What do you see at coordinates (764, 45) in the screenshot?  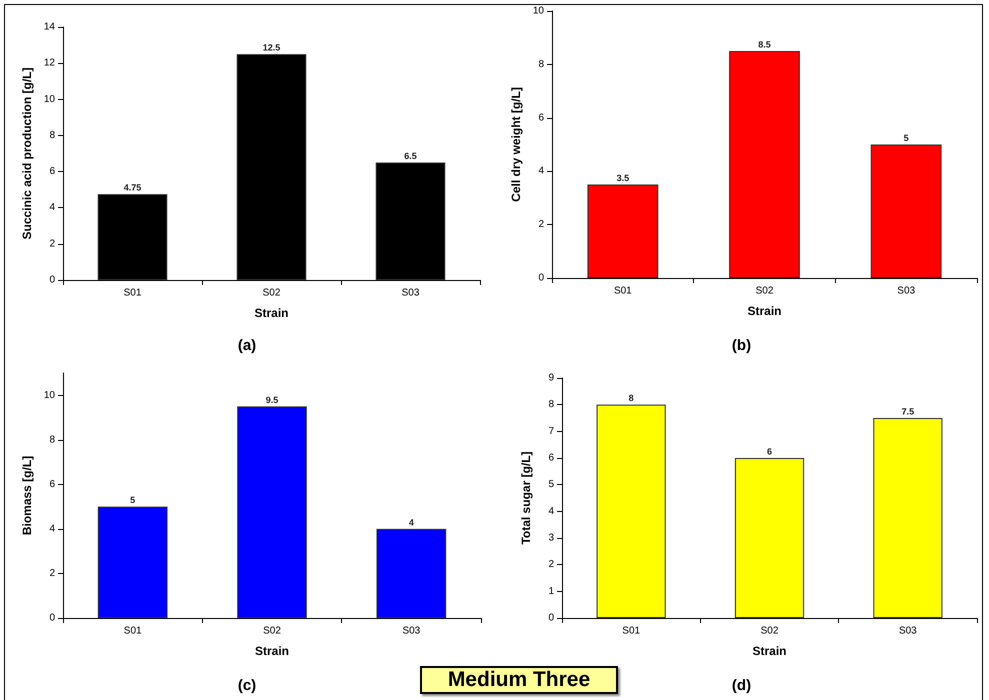 I see `data-label: 8.5` at bounding box center [764, 45].